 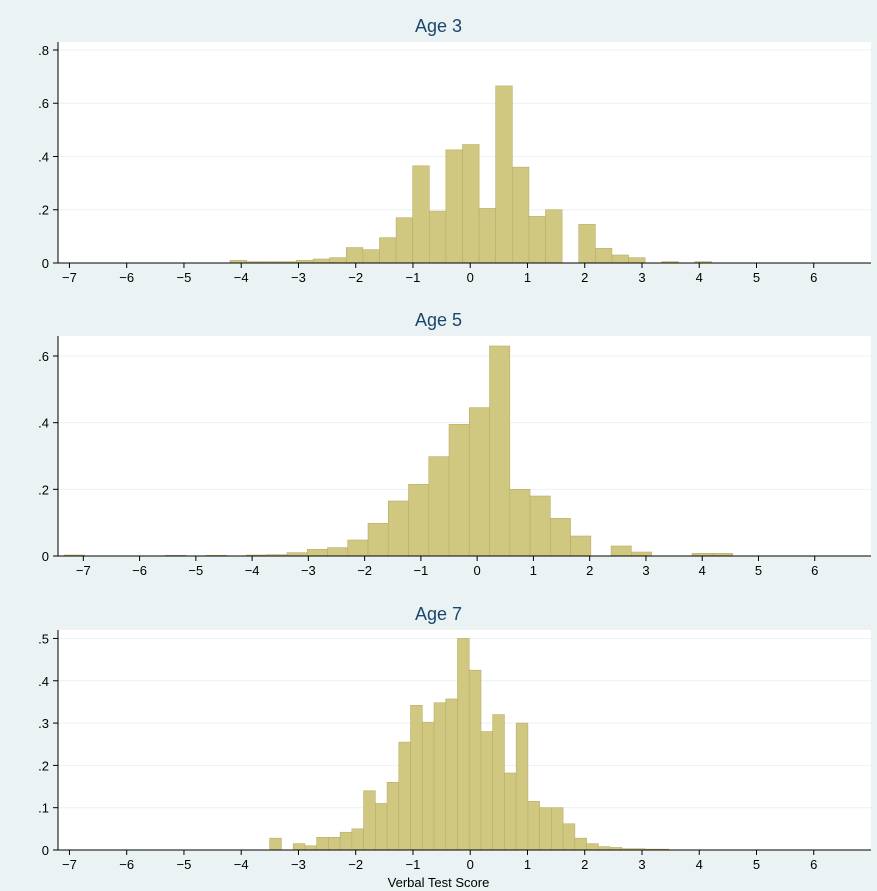 I want to click on y-tick-label-2-5: .5, so click(x=43, y=638).